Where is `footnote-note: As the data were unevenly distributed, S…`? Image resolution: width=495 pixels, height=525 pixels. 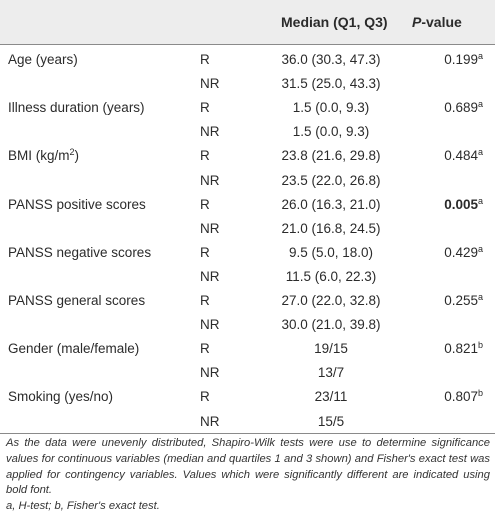 footnote-note: As the data were unevenly distributed, S… is located at coordinates (248, 467).